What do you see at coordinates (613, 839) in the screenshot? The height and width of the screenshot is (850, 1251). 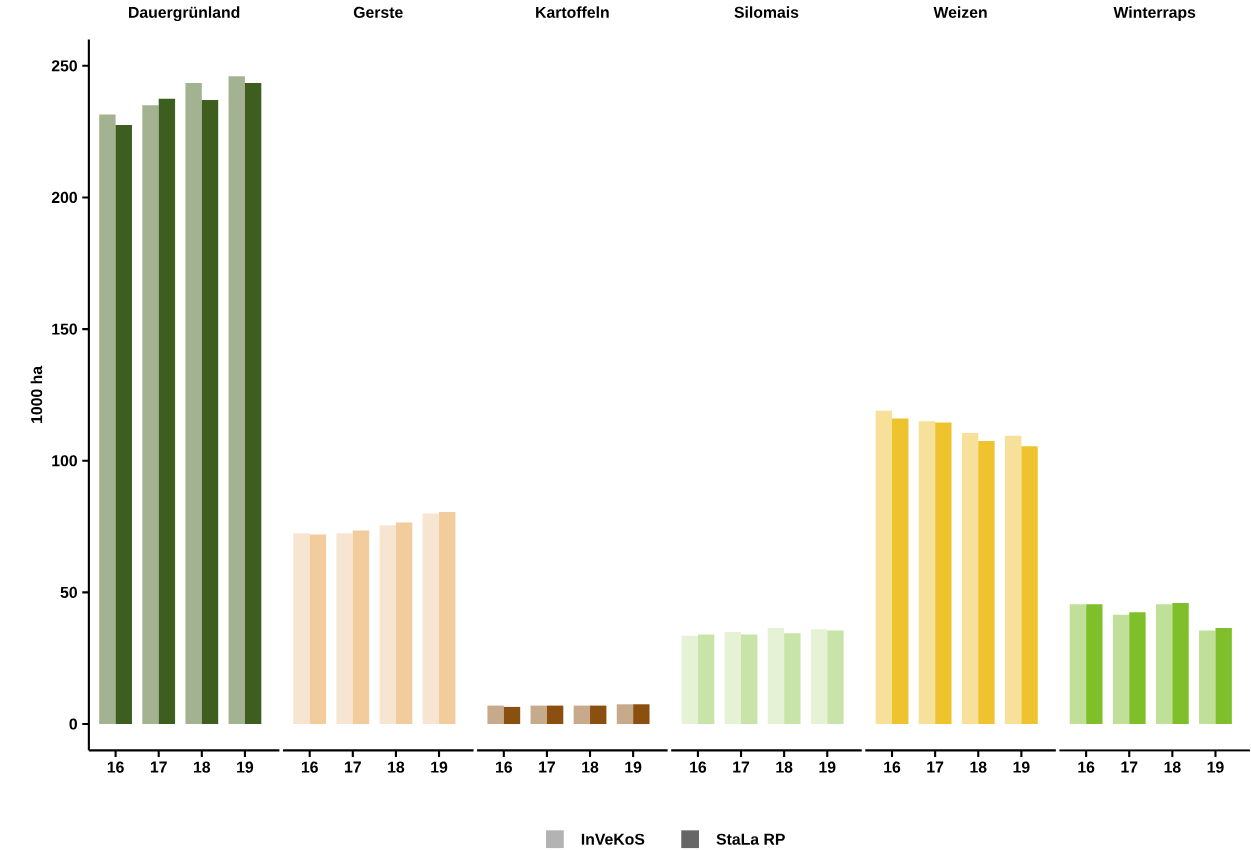 I see `category-label: InVeKoS` at bounding box center [613, 839].